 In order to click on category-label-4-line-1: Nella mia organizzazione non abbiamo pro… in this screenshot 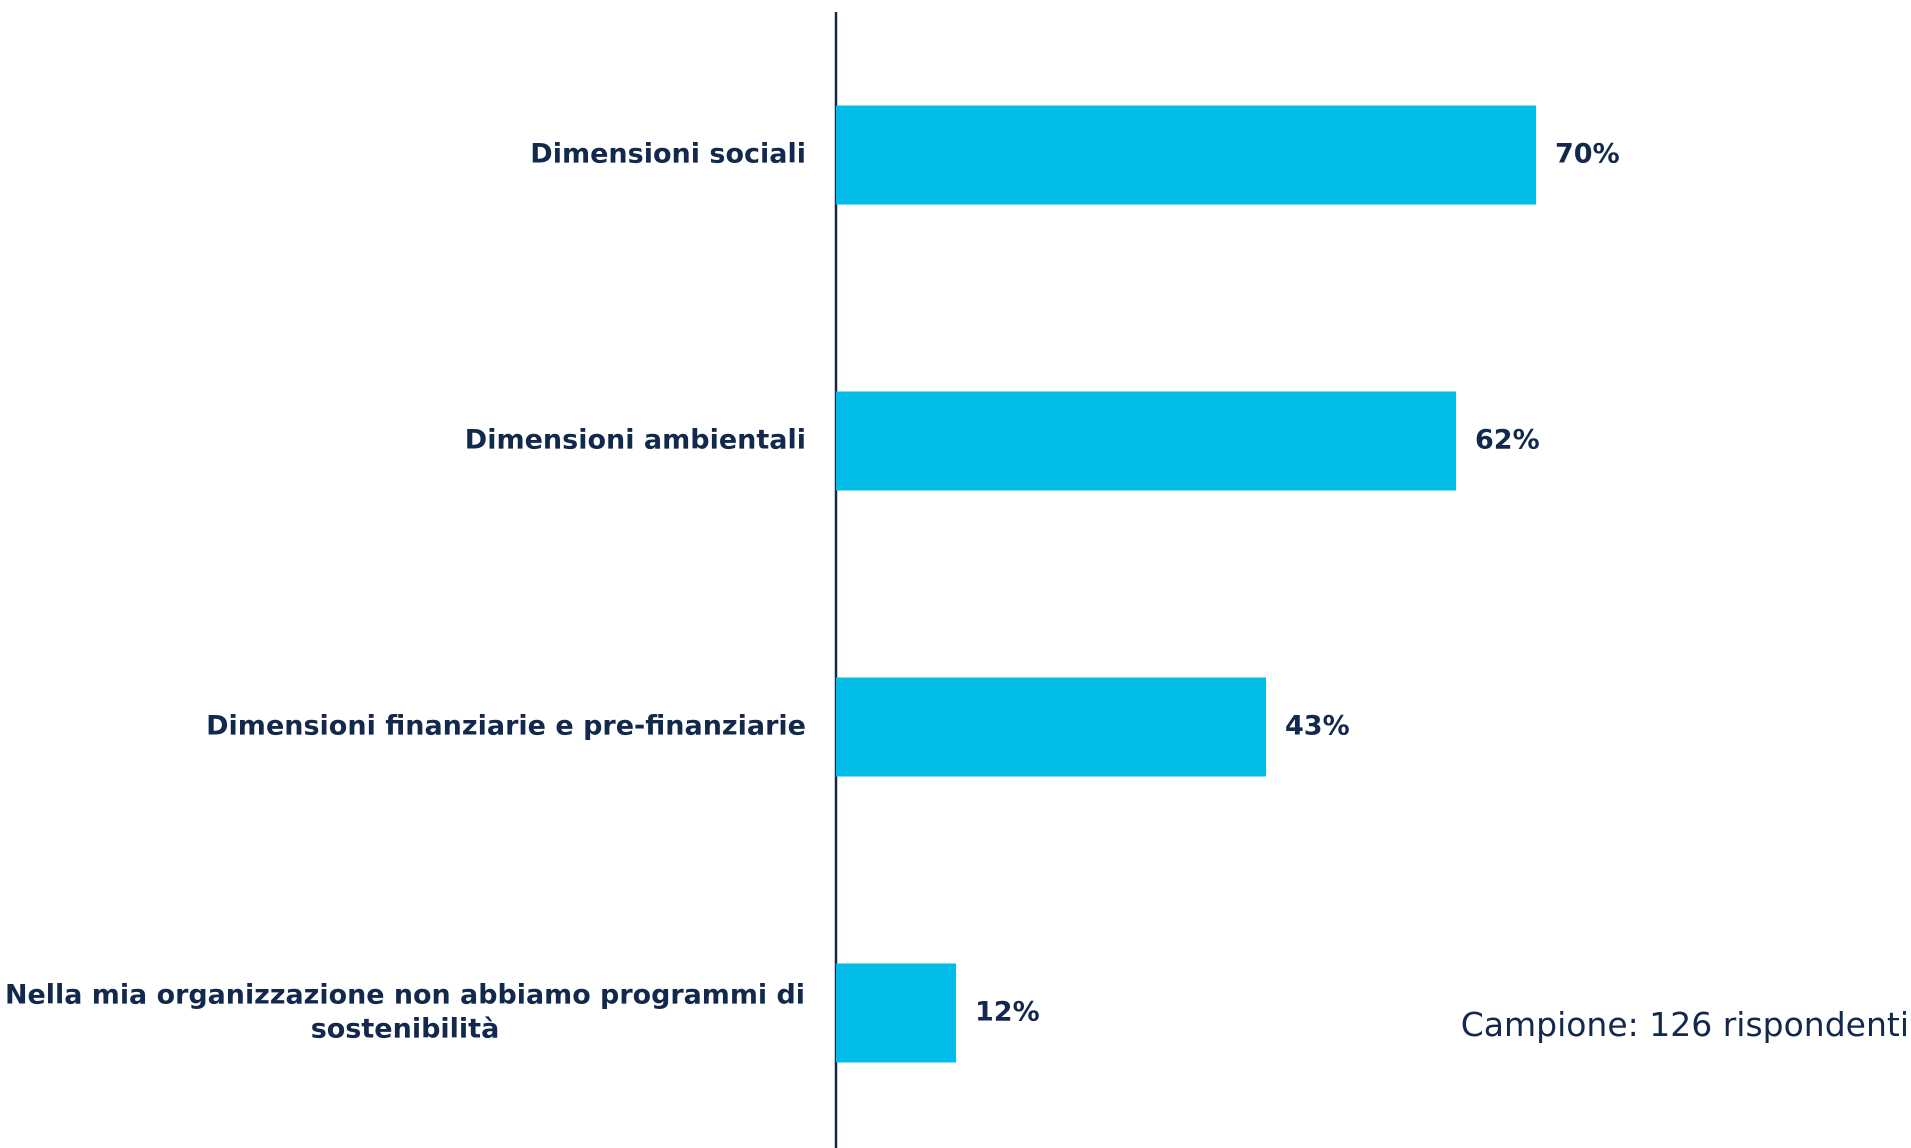, I will do `click(405, 995)`.